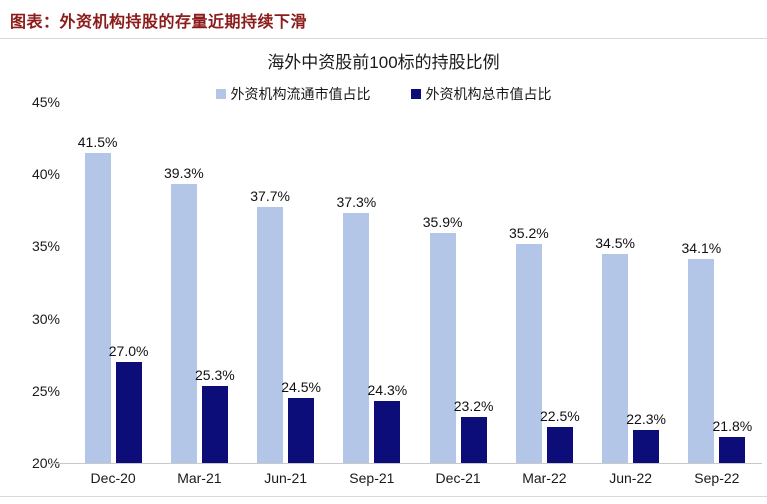 Image resolution: width=767 pixels, height=504 pixels. I want to click on bar-group-sep-22: 34.1% 21.8%, so click(717, 282).